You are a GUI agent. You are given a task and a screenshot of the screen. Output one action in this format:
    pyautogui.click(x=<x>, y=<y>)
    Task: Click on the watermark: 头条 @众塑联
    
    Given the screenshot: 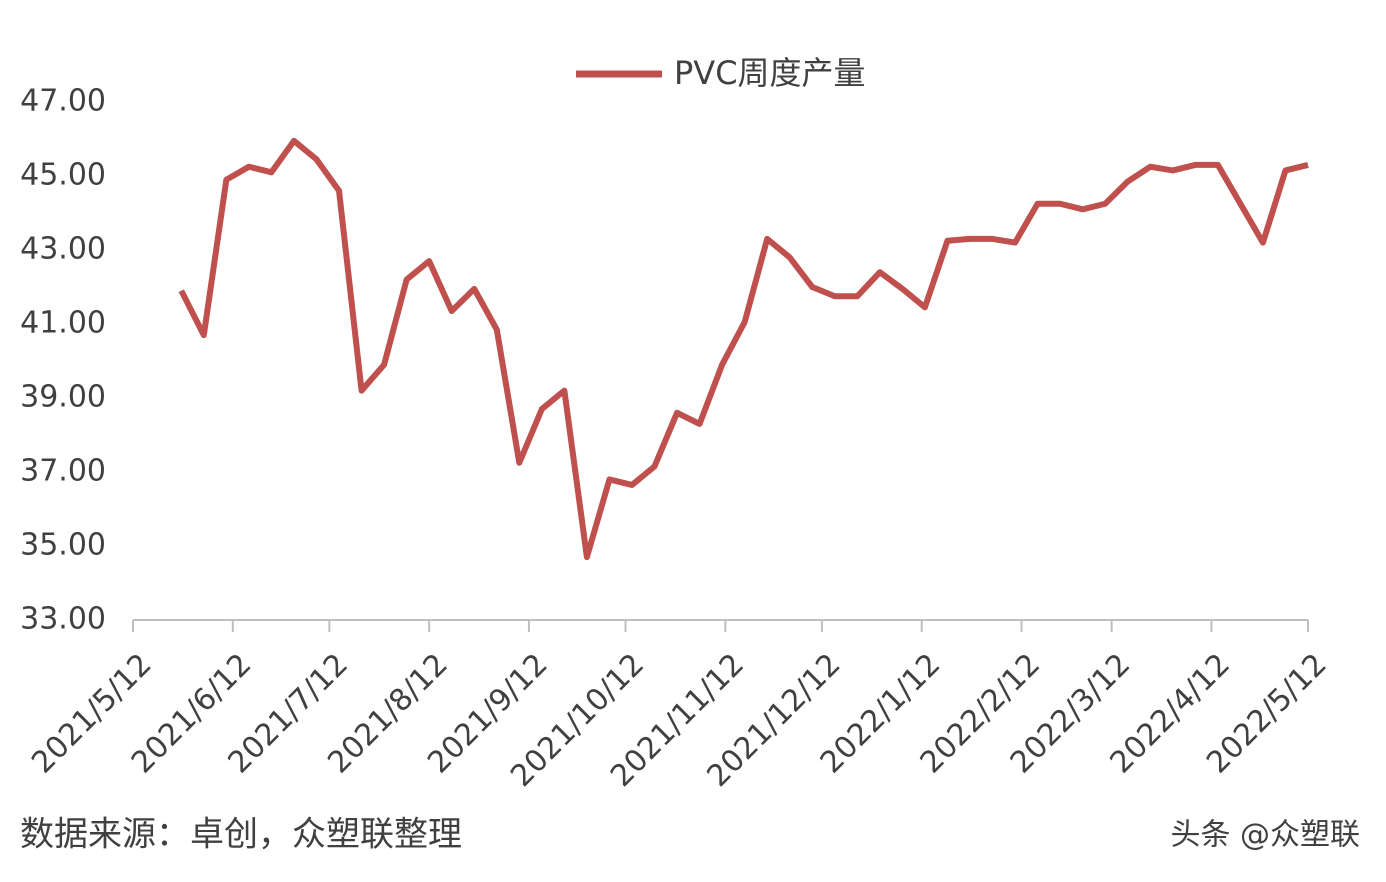 What is the action you would take?
    pyautogui.click(x=1265, y=835)
    